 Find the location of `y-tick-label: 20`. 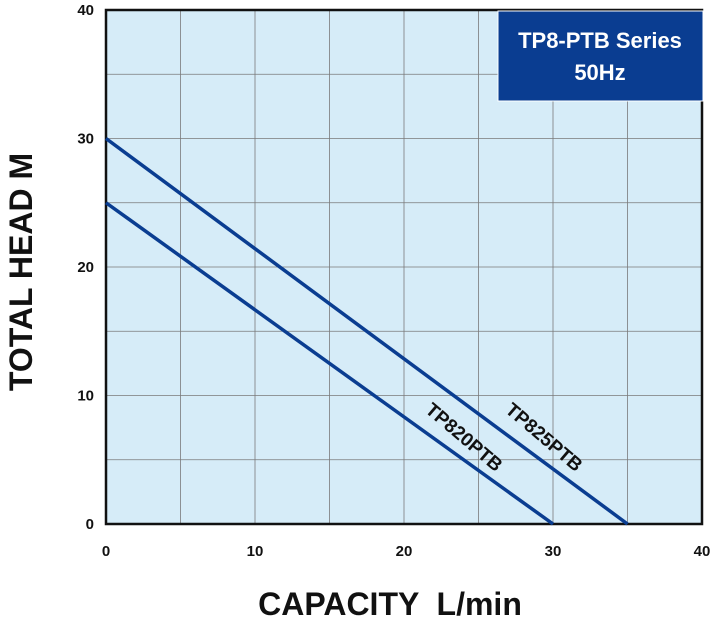

y-tick-label: 20 is located at coordinates (85, 267).